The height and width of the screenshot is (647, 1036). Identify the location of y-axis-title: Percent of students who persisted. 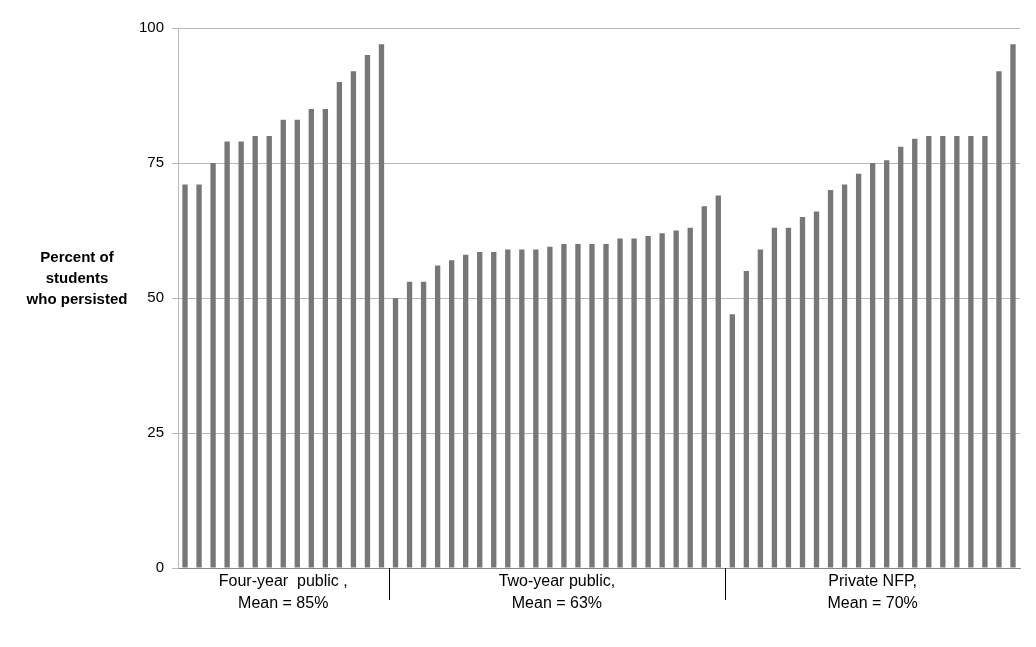
(77, 278).